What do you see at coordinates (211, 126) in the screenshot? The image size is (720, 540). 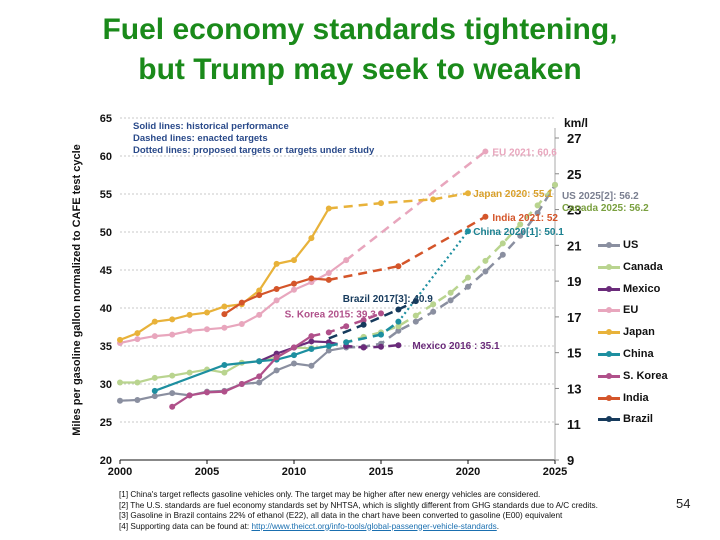 I see `note-solid: Solid lines: historical performance` at bounding box center [211, 126].